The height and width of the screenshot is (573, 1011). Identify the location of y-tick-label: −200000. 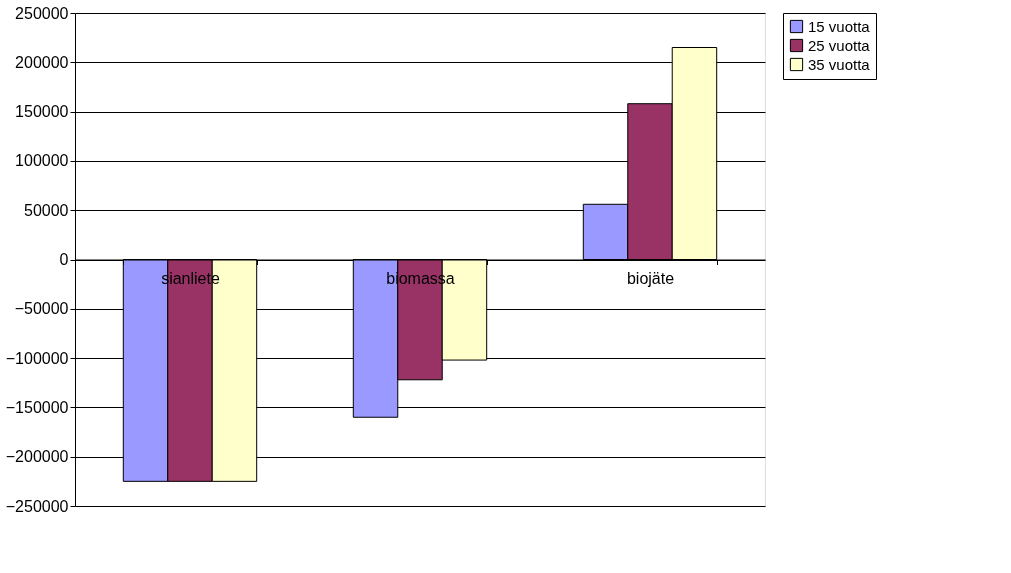
(37, 457).